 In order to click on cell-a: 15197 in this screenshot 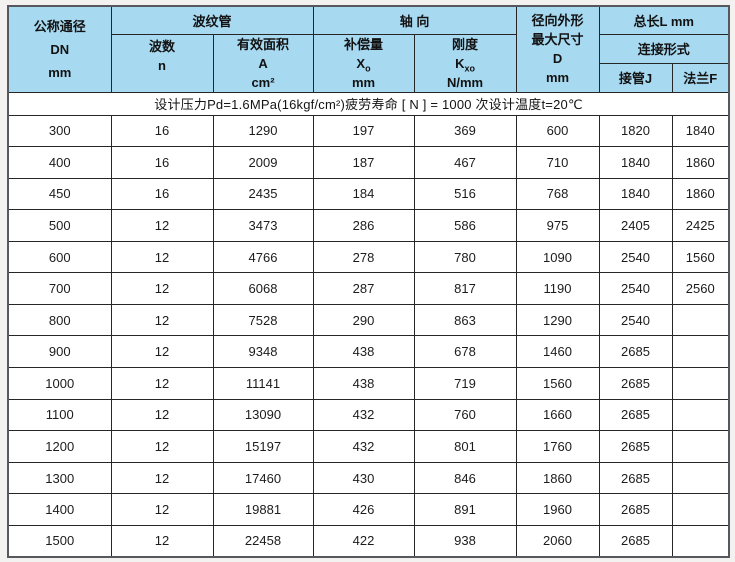, I will do `click(263, 446)`.